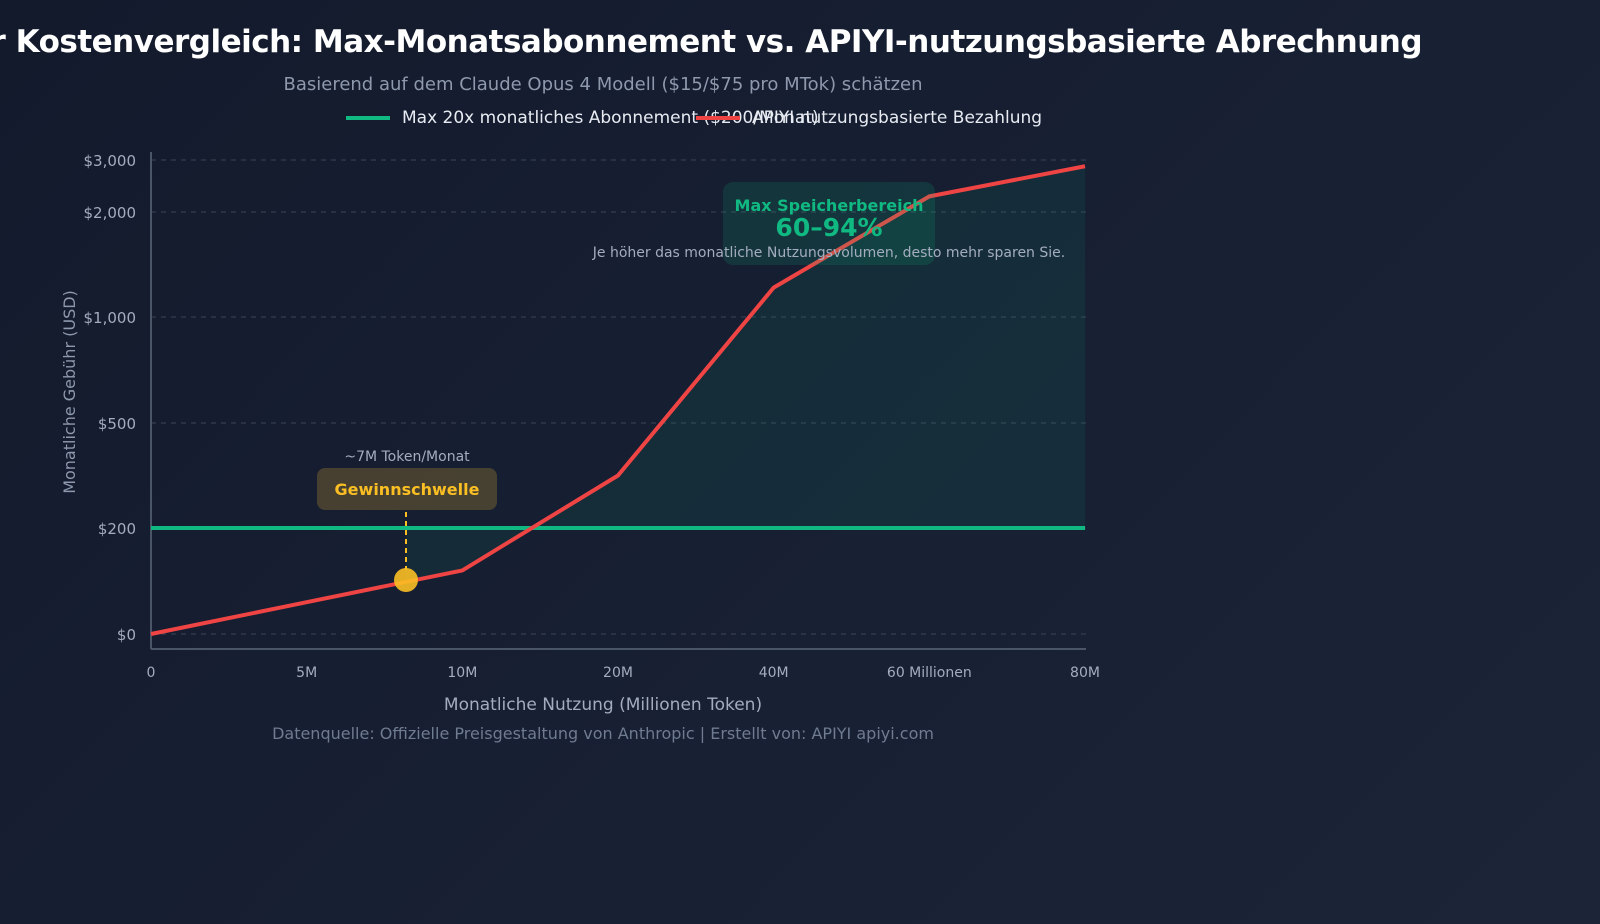 The height and width of the screenshot is (924, 1600). I want to click on legend-item-payg: APIYI nutzungsbasierte Bezahlung, so click(869, 118).